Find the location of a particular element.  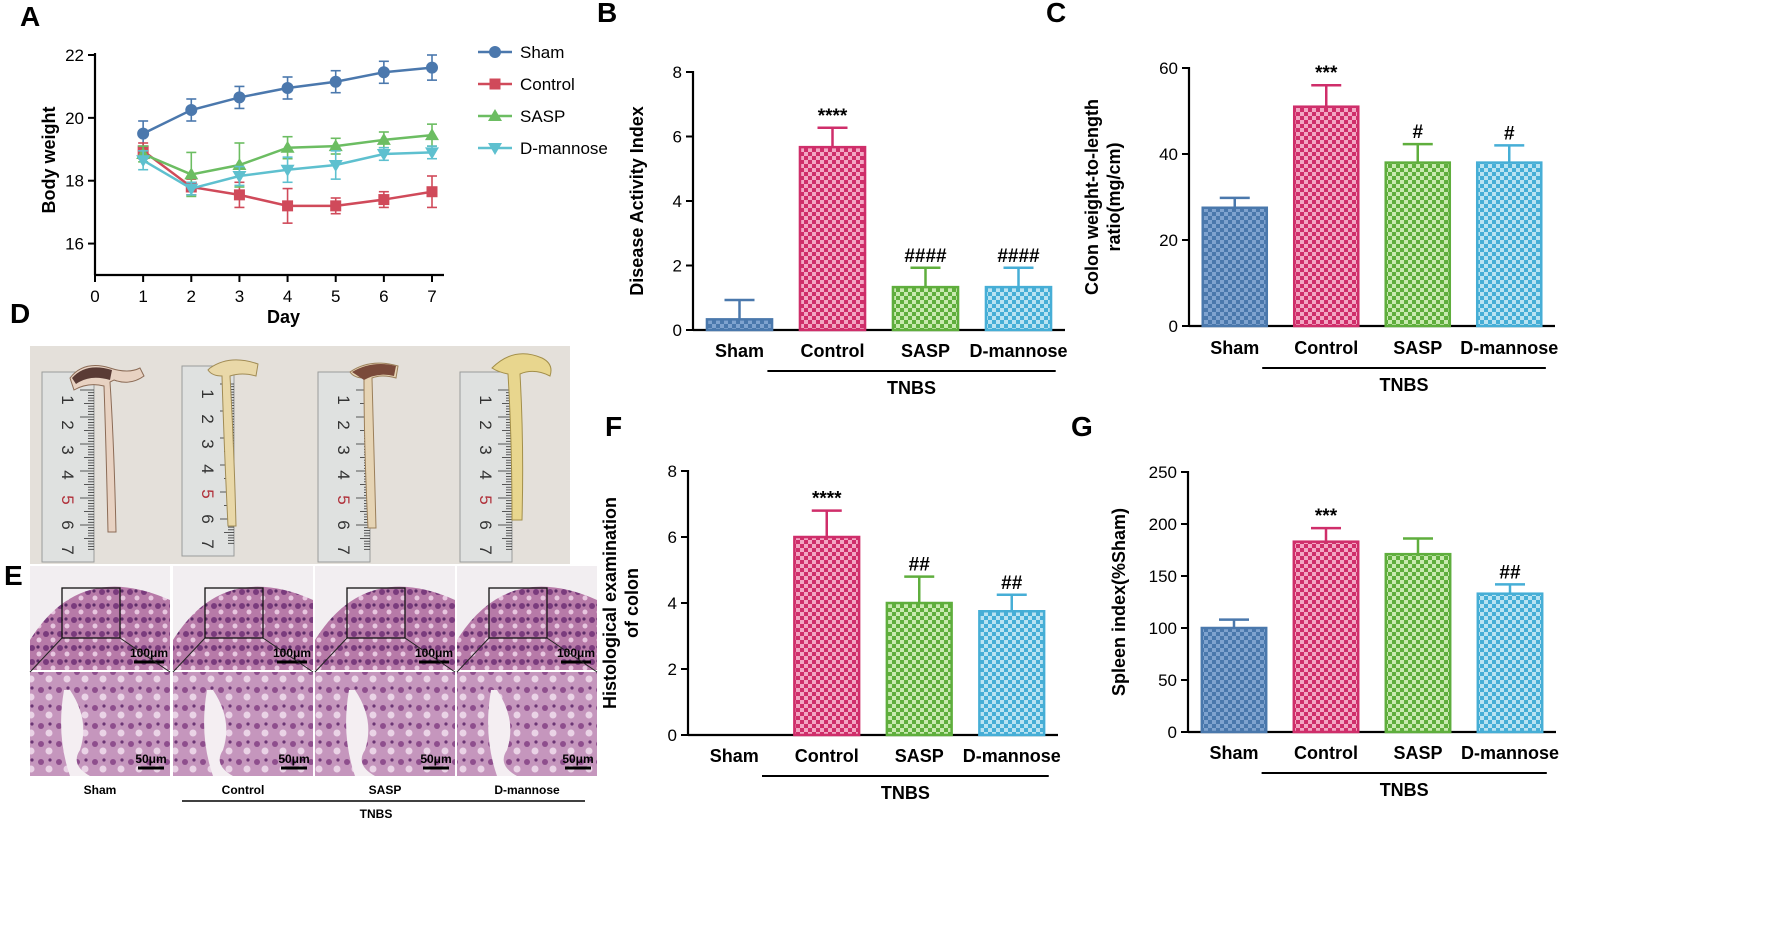

series-sham is located at coordinates (287, 100).